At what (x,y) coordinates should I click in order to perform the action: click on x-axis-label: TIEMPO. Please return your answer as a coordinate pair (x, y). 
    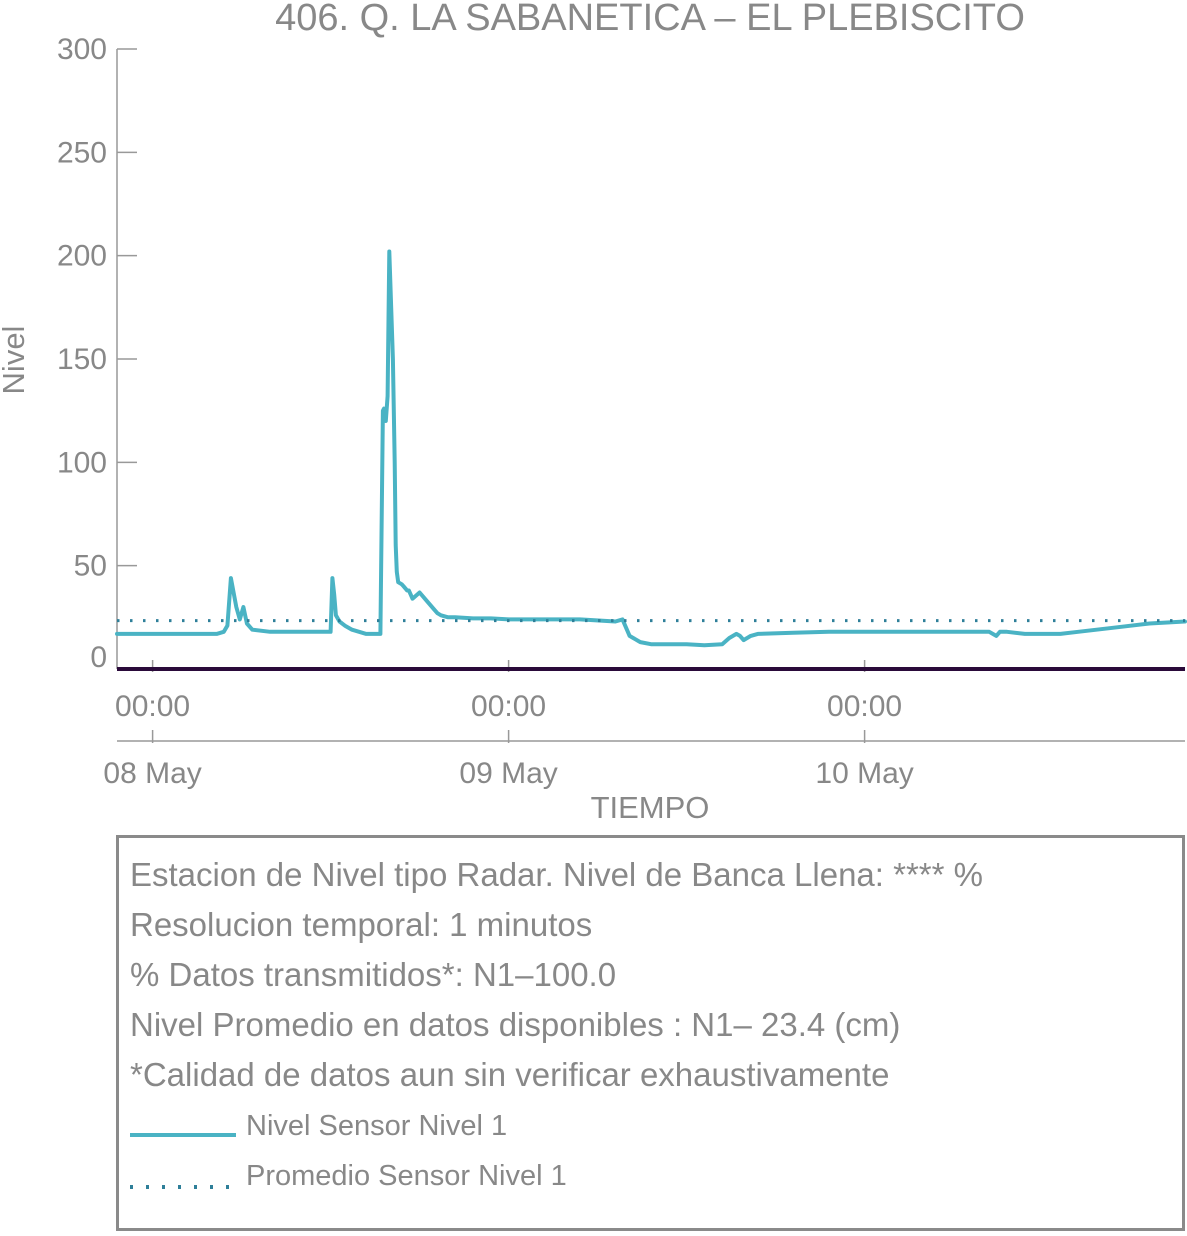
    Looking at the image, I should click on (650, 807).